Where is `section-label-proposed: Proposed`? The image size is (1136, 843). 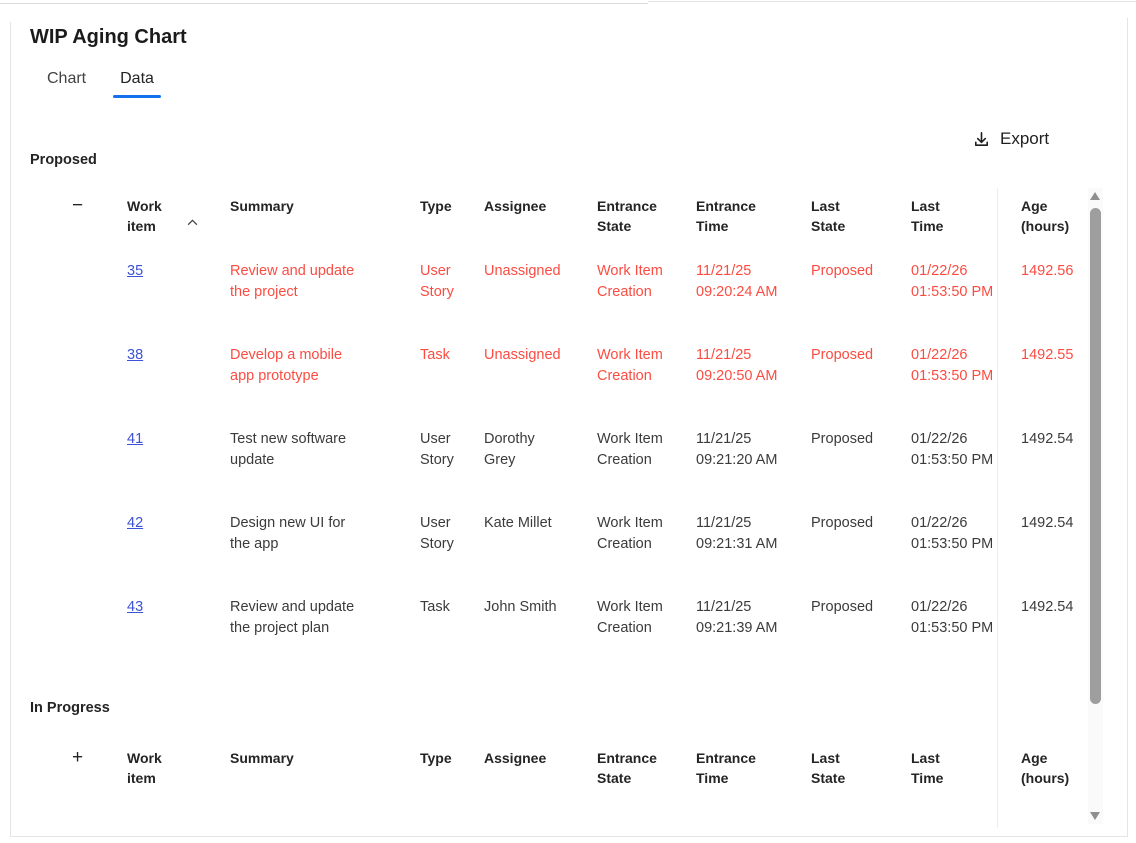
section-label-proposed: Proposed is located at coordinates (63, 160).